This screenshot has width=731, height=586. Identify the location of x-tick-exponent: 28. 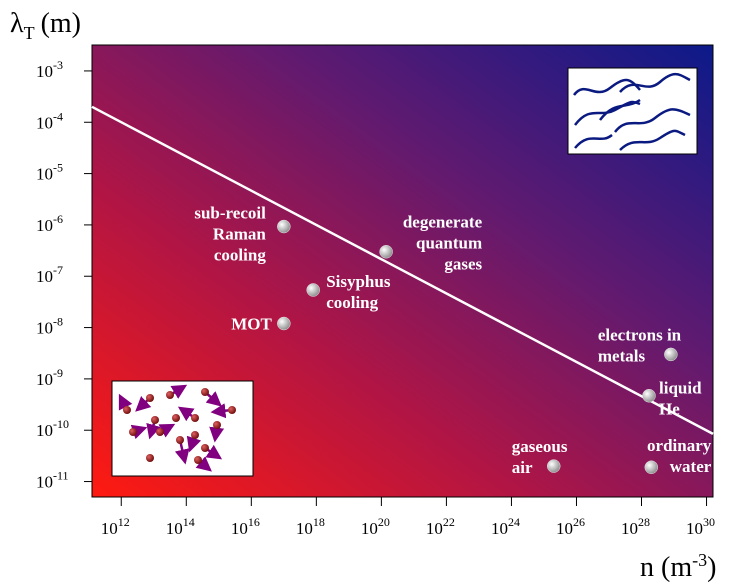
(644, 522).